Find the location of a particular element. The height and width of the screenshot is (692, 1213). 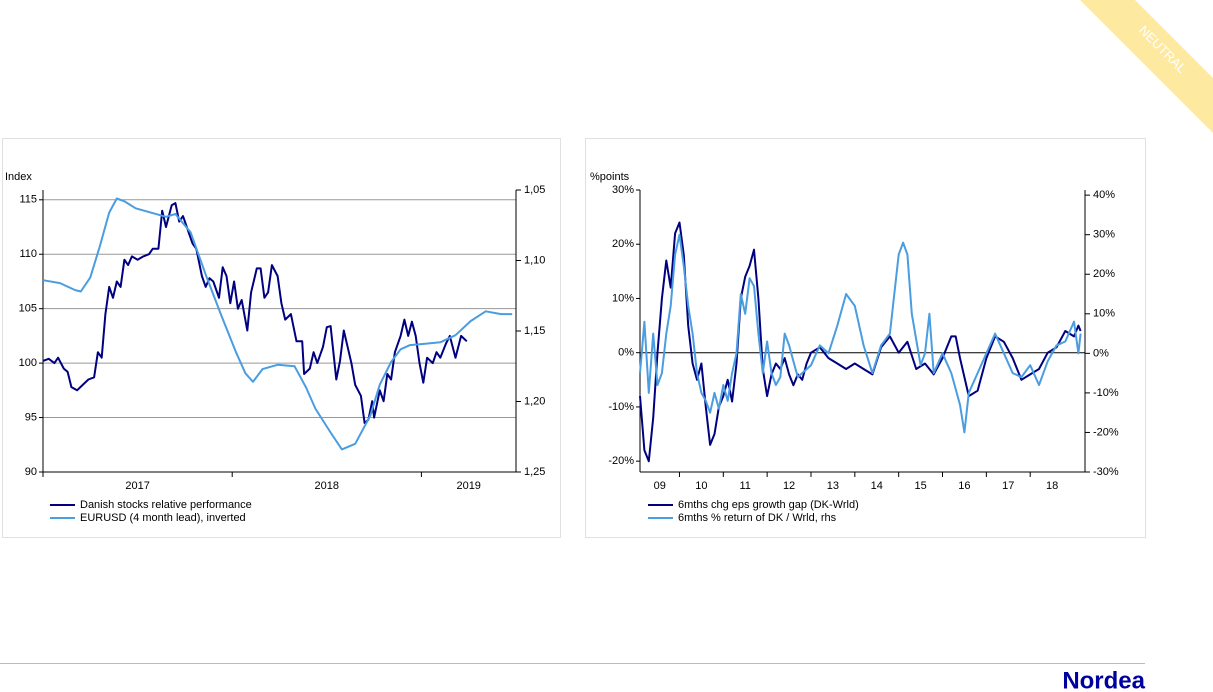

x-tick-label: 2017 is located at coordinates (137, 486).